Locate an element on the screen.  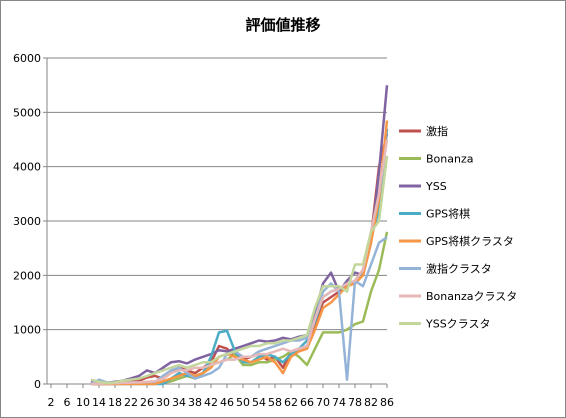
x-tick-label: 86 is located at coordinates (387, 402).